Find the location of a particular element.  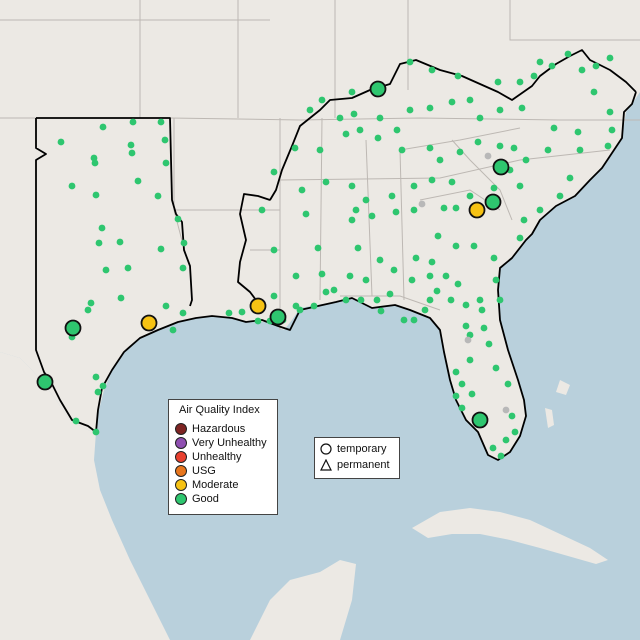

temporary-monitor-moderate is located at coordinates (258, 306).